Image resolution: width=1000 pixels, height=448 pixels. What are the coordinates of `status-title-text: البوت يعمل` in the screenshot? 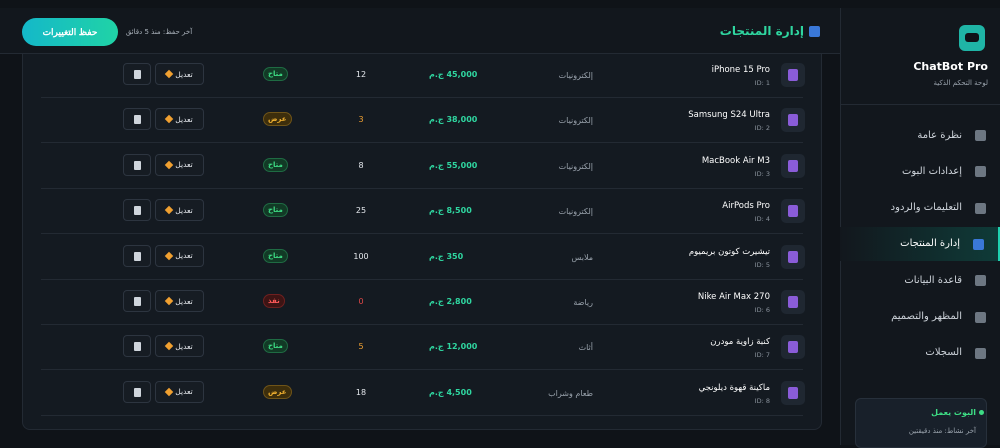 It's located at (953, 412).